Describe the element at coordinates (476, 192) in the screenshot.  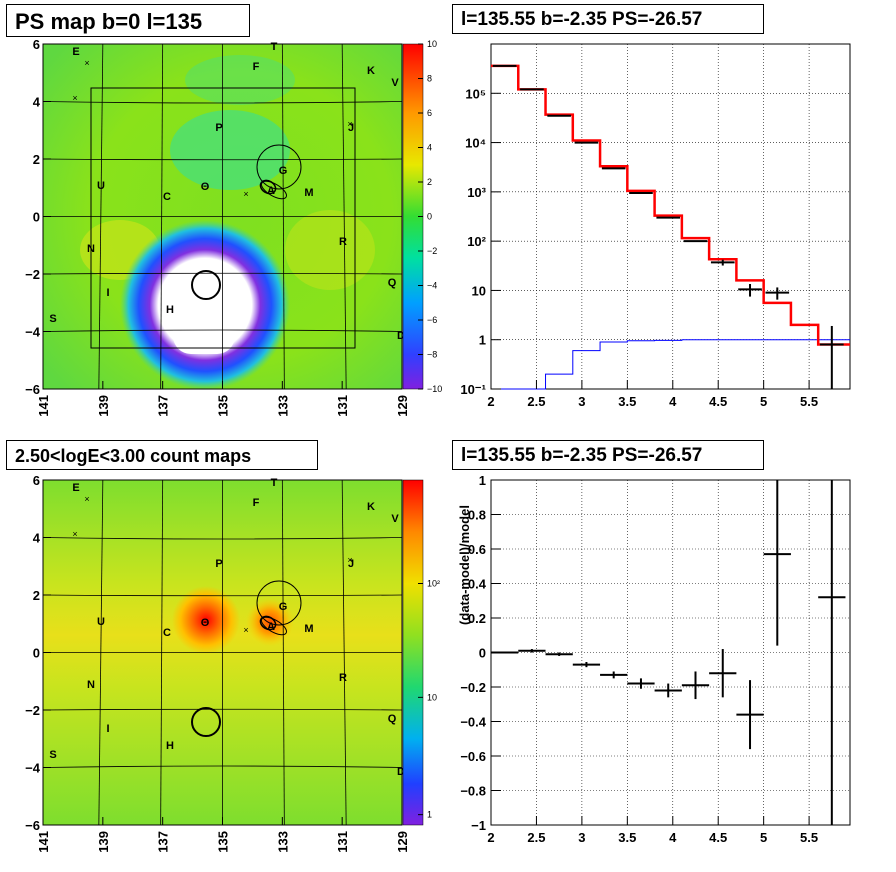
I see `y-tick-label: 10³` at that location.